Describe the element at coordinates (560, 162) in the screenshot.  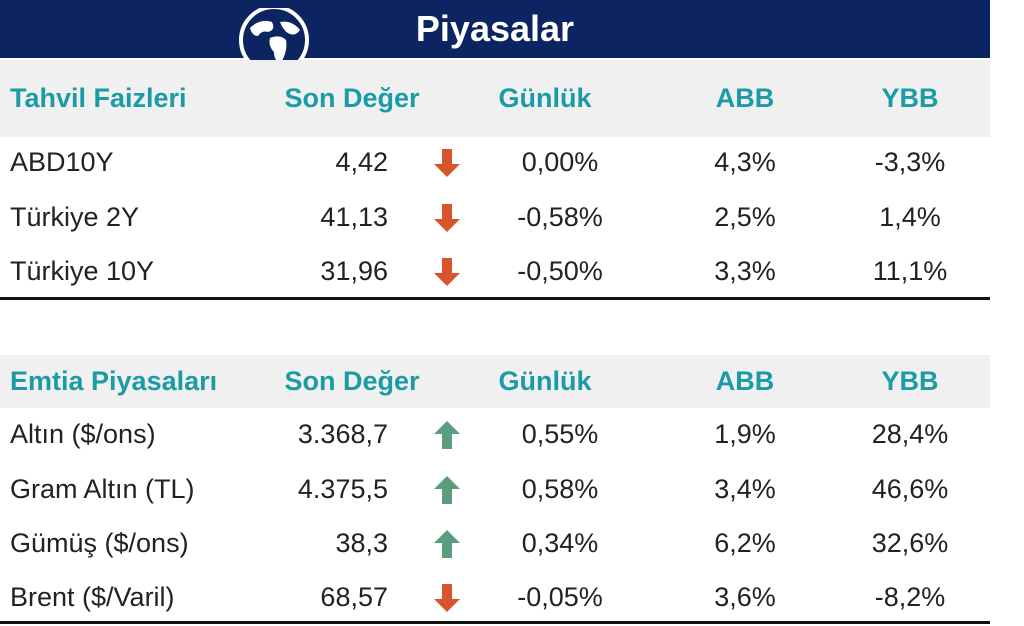
I see `cell-value: 0,00%` at that location.